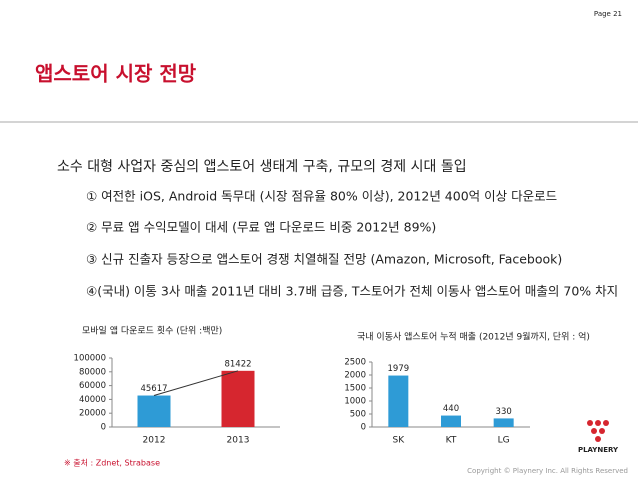 This screenshot has width=638, height=479. Describe the element at coordinates (90, 359) in the screenshot. I see `y-tick-label: 100000` at that location.